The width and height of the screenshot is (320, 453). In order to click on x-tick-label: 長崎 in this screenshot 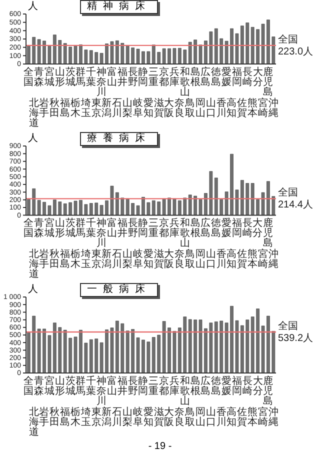, I will do `click(247, 229)`.